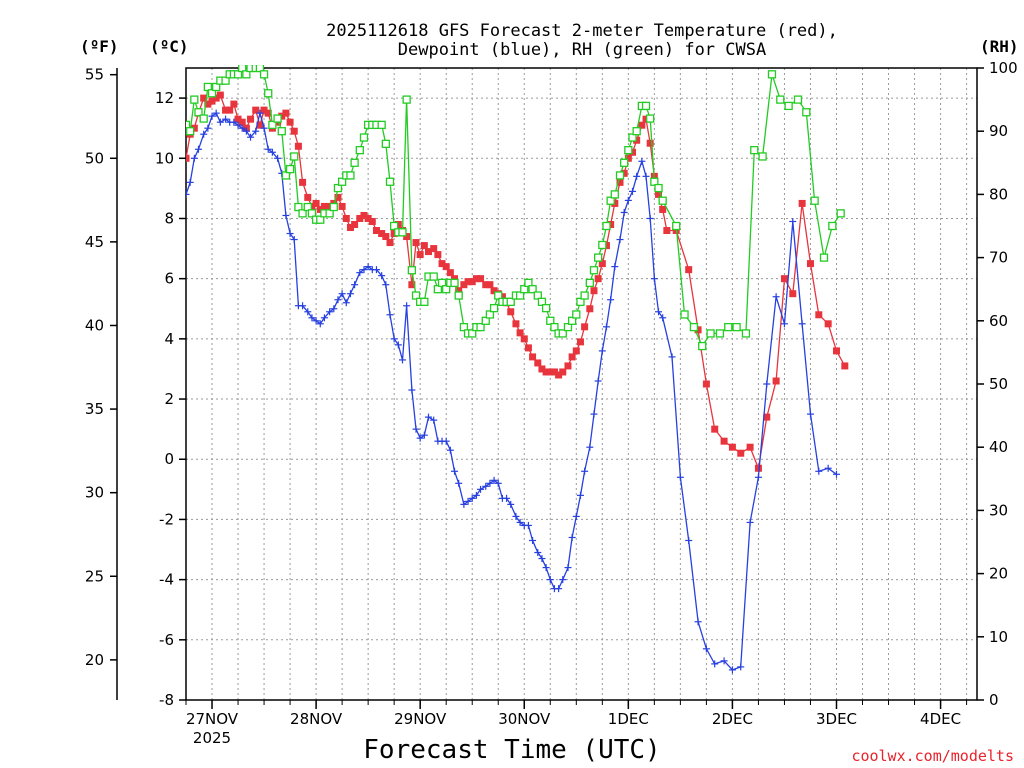 This screenshot has width=1024, height=768. Describe the element at coordinates (940, 719) in the screenshot. I see `x-tick-label: 4DEC` at that location.